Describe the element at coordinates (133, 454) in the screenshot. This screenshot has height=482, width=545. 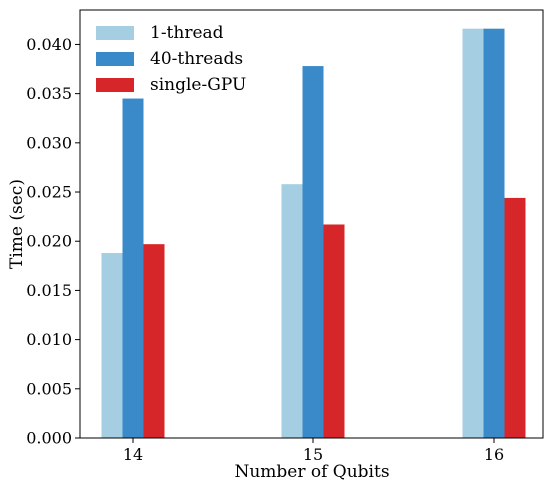
I see `x-tick-label: 14` at that location.